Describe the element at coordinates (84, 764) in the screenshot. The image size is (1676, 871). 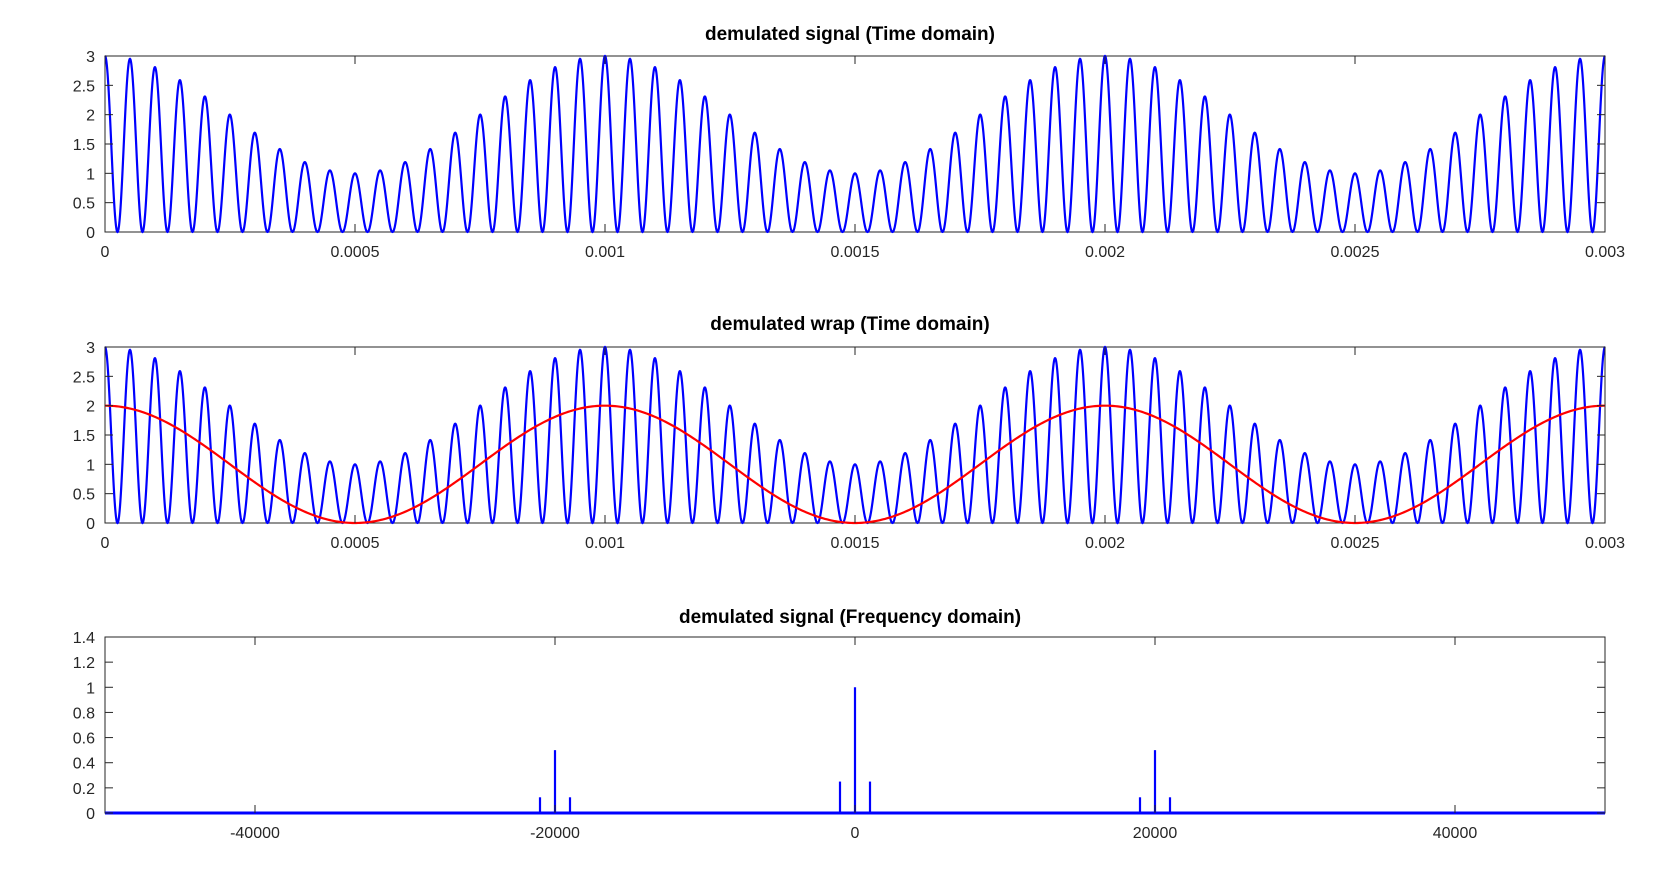
I see `y-tick-label: 0.4` at that location.